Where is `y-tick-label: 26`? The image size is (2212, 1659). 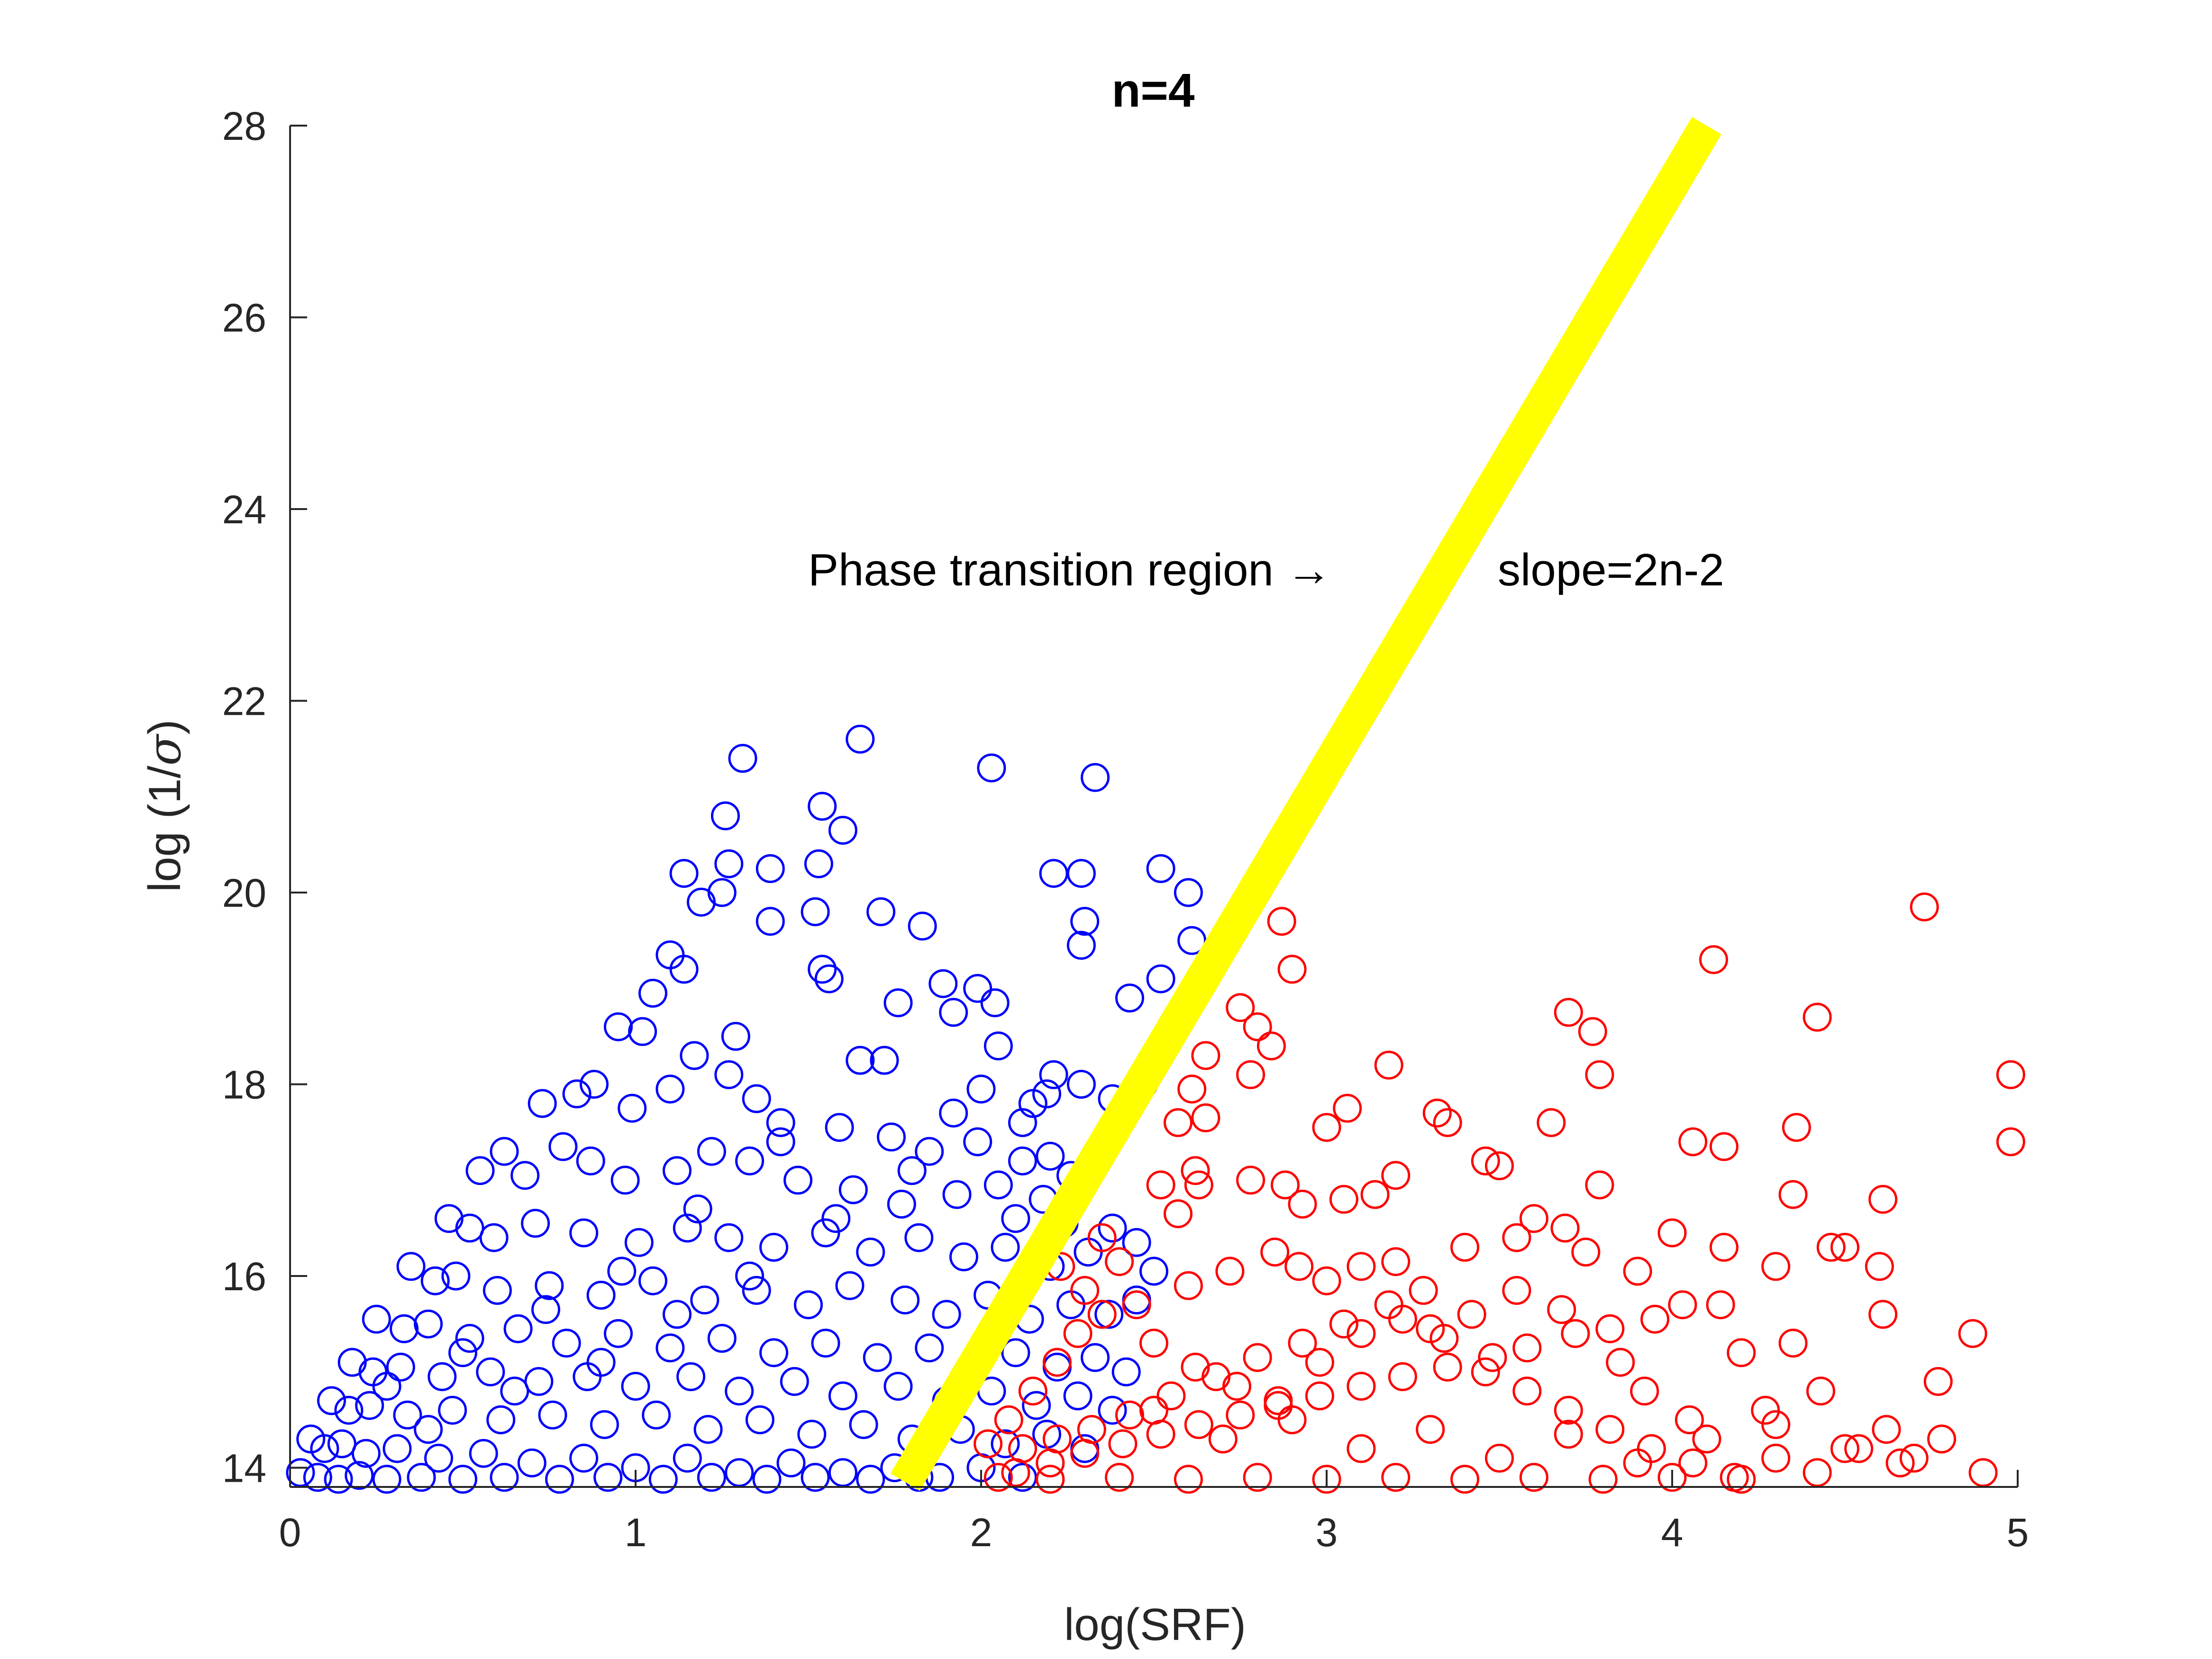
y-tick-label: 26 is located at coordinates (244, 318).